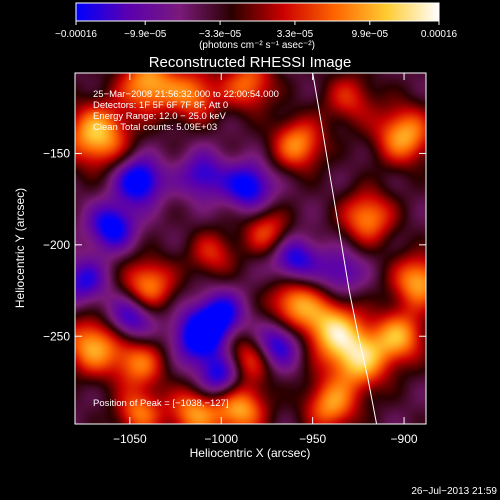 This screenshot has height=500, width=500. I want to click on y-tick-label: −250, so click(56, 336).